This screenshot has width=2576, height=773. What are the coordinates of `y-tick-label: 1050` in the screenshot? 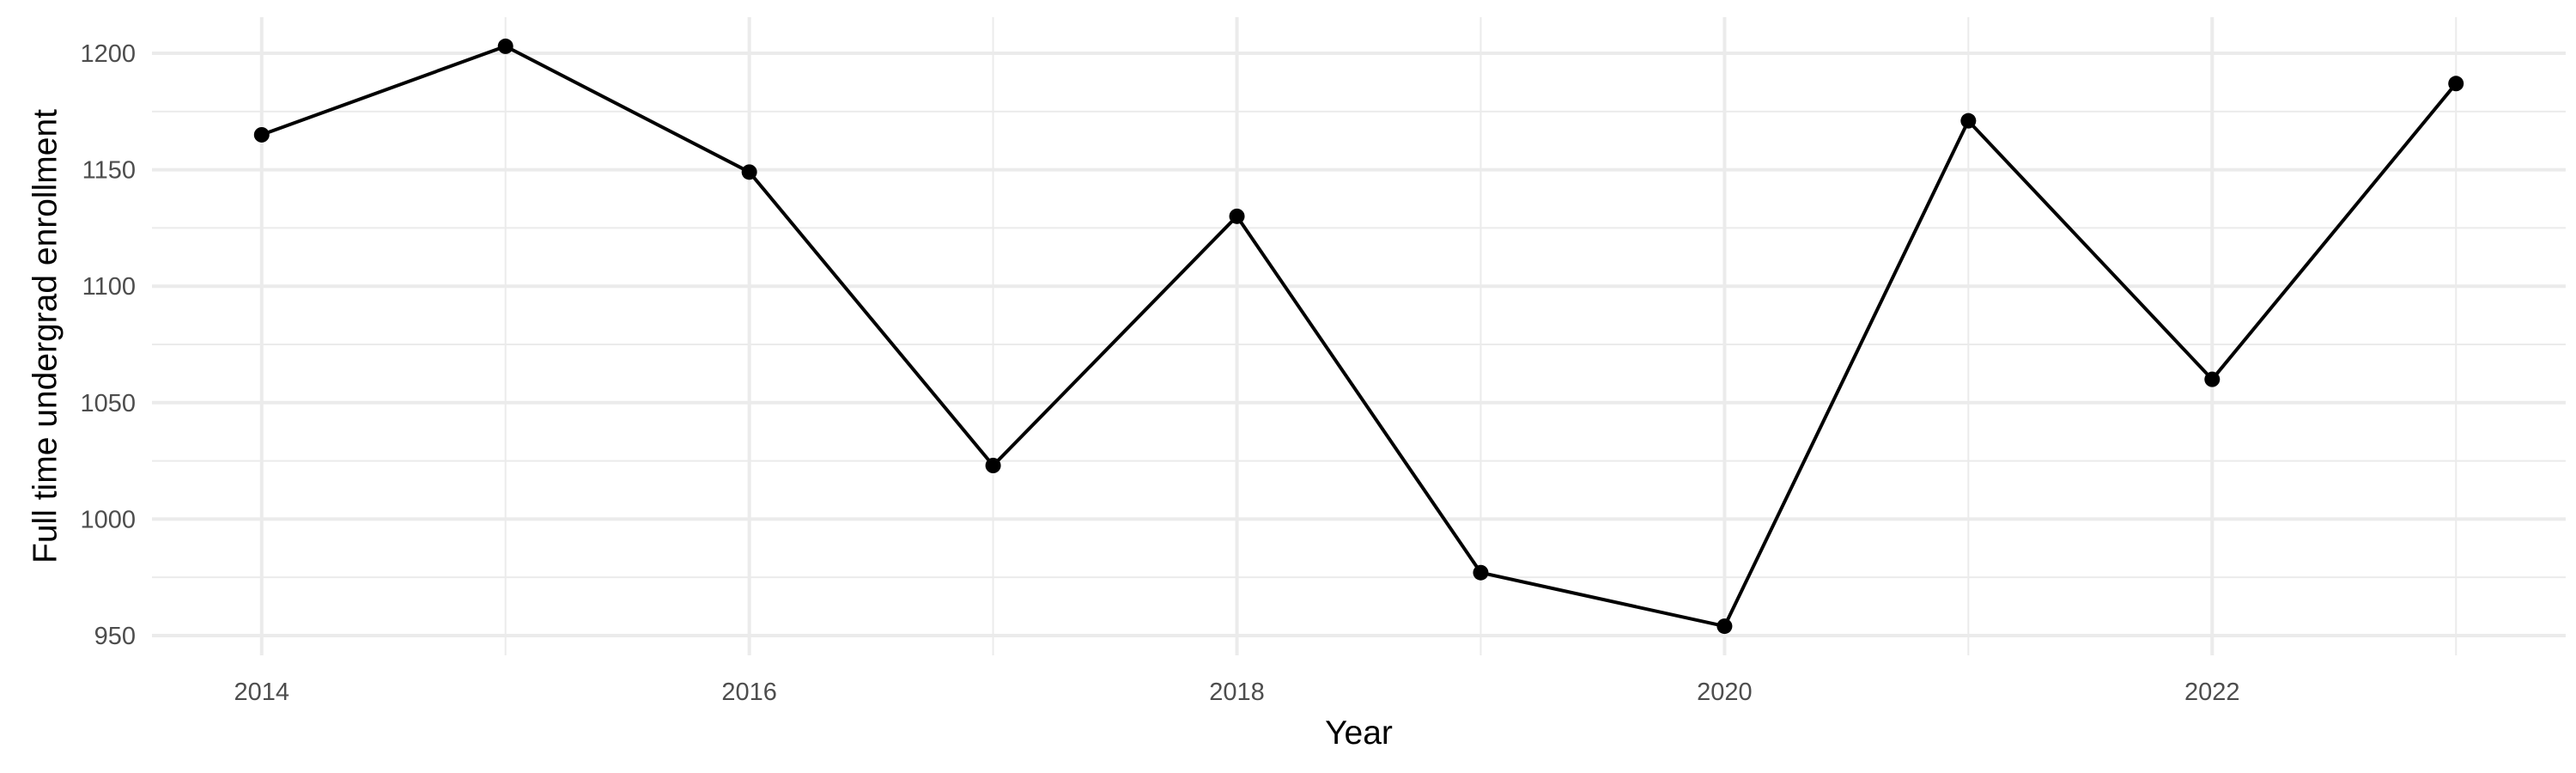 It's located at (108, 403).